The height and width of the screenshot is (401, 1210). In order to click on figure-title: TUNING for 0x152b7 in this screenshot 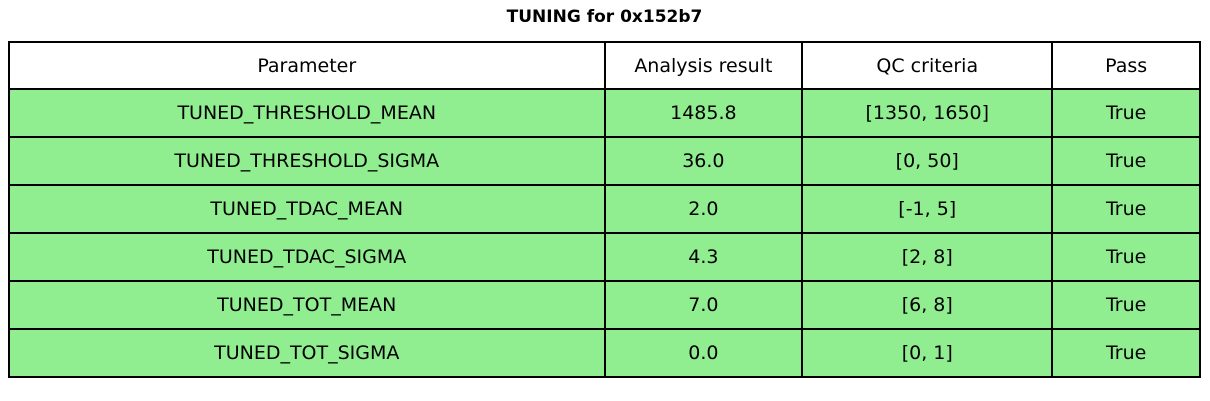, I will do `click(604, 17)`.